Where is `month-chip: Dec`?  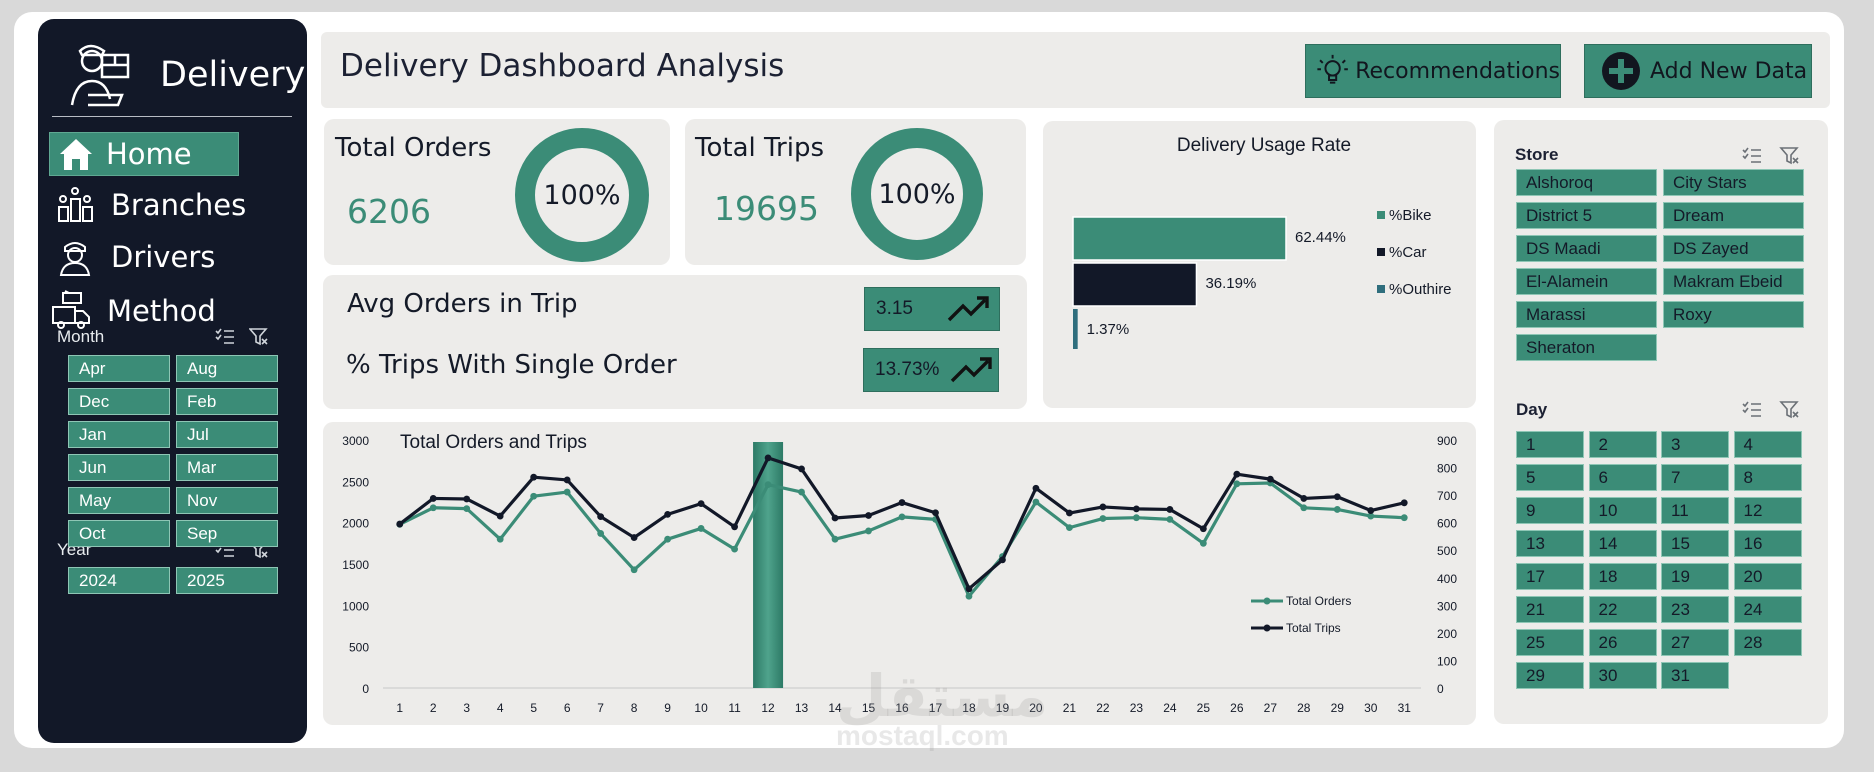 month-chip: Dec is located at coordinates (119, 401).